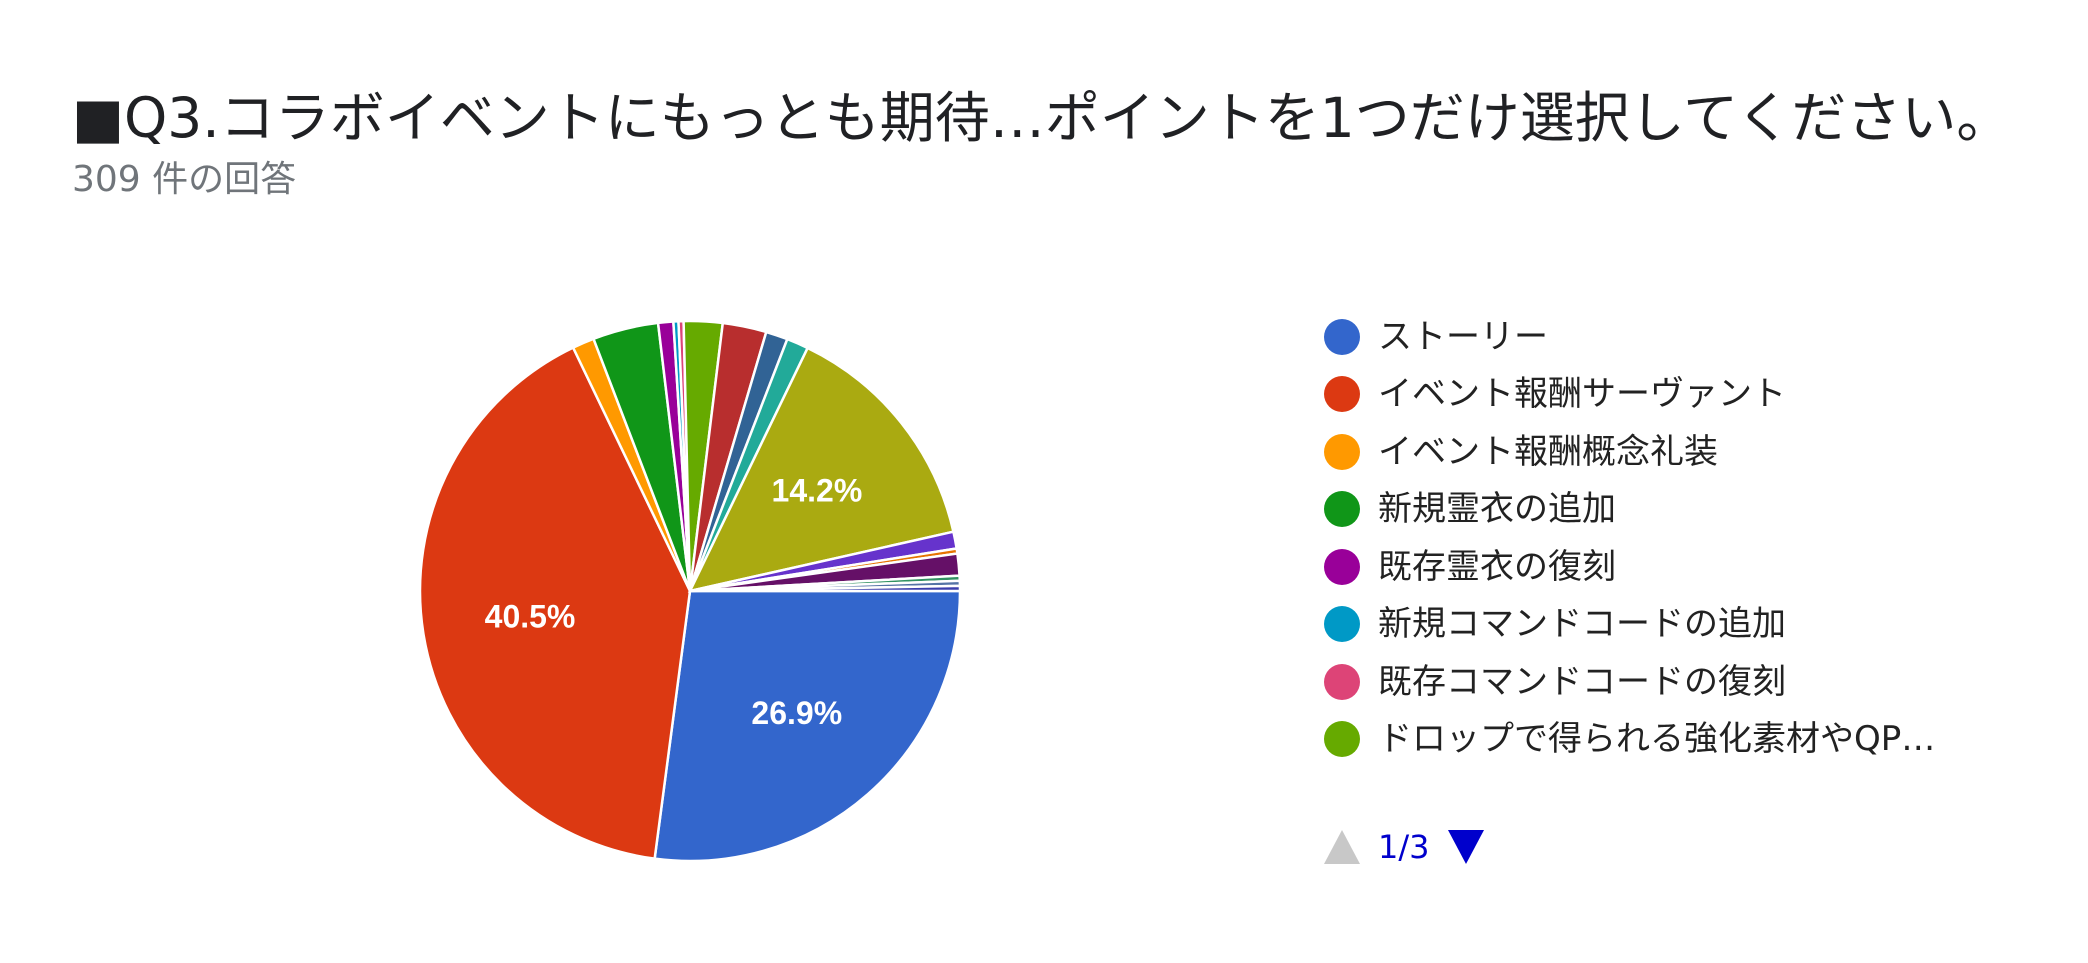 The height and width of the screenshot is (963, 2088). I want to click on legend-pager: 1/3, so click(1404, 847).